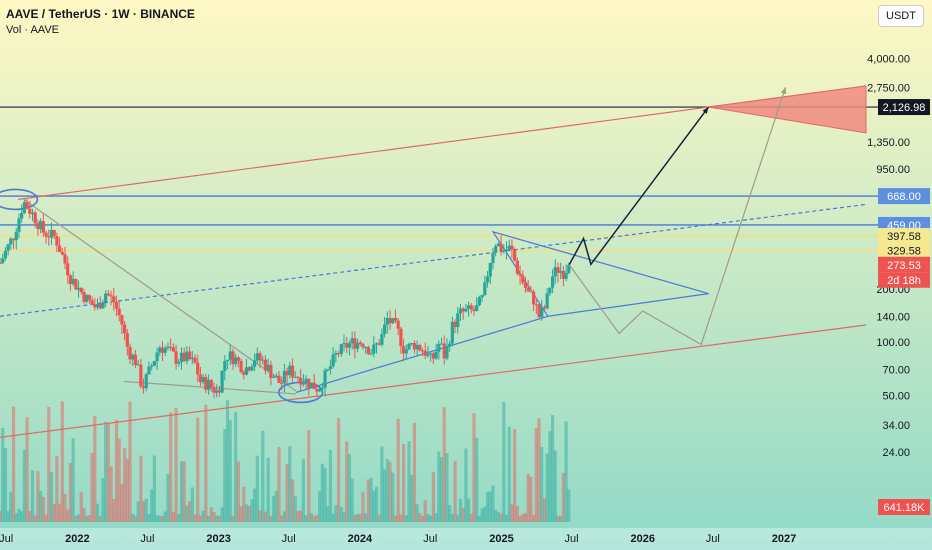 This screenshot has height=550, width=932. I want to click on forecast-paths, so click(677, 216).